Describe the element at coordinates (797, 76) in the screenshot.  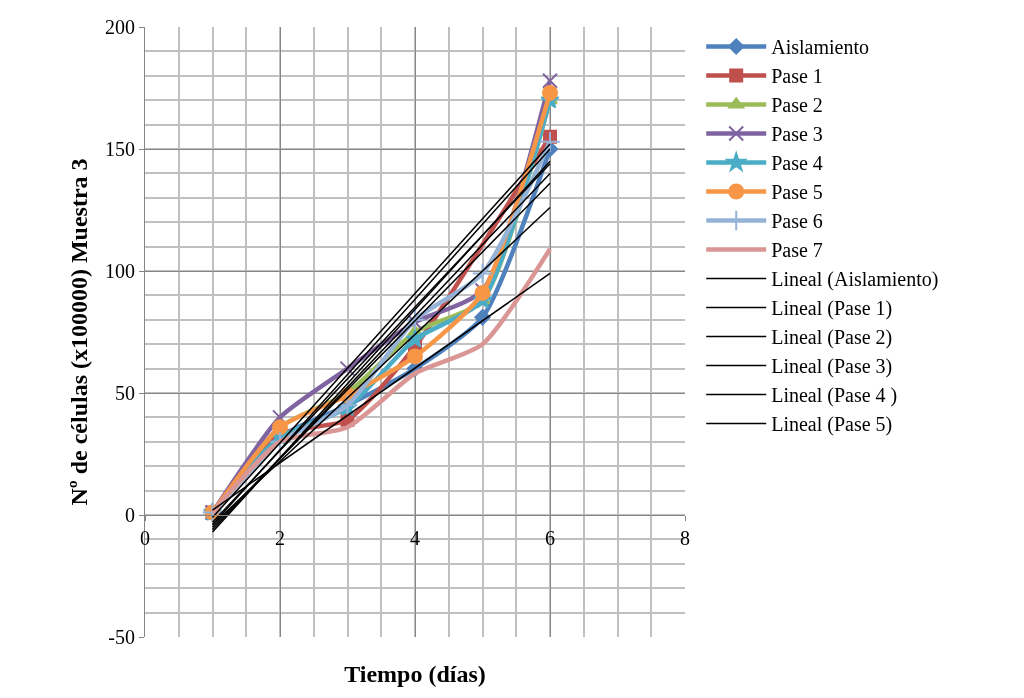
I see `legend-label: Pase 1` at that location.